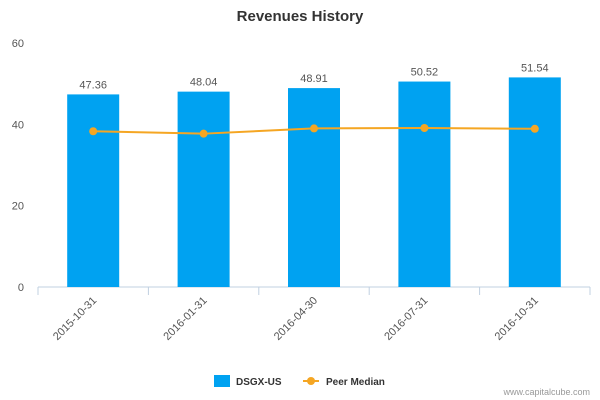 Image resolution: width=600 pixels, height=400 pixels. I want to click on y-tick-label: 60, so click(18, 44).